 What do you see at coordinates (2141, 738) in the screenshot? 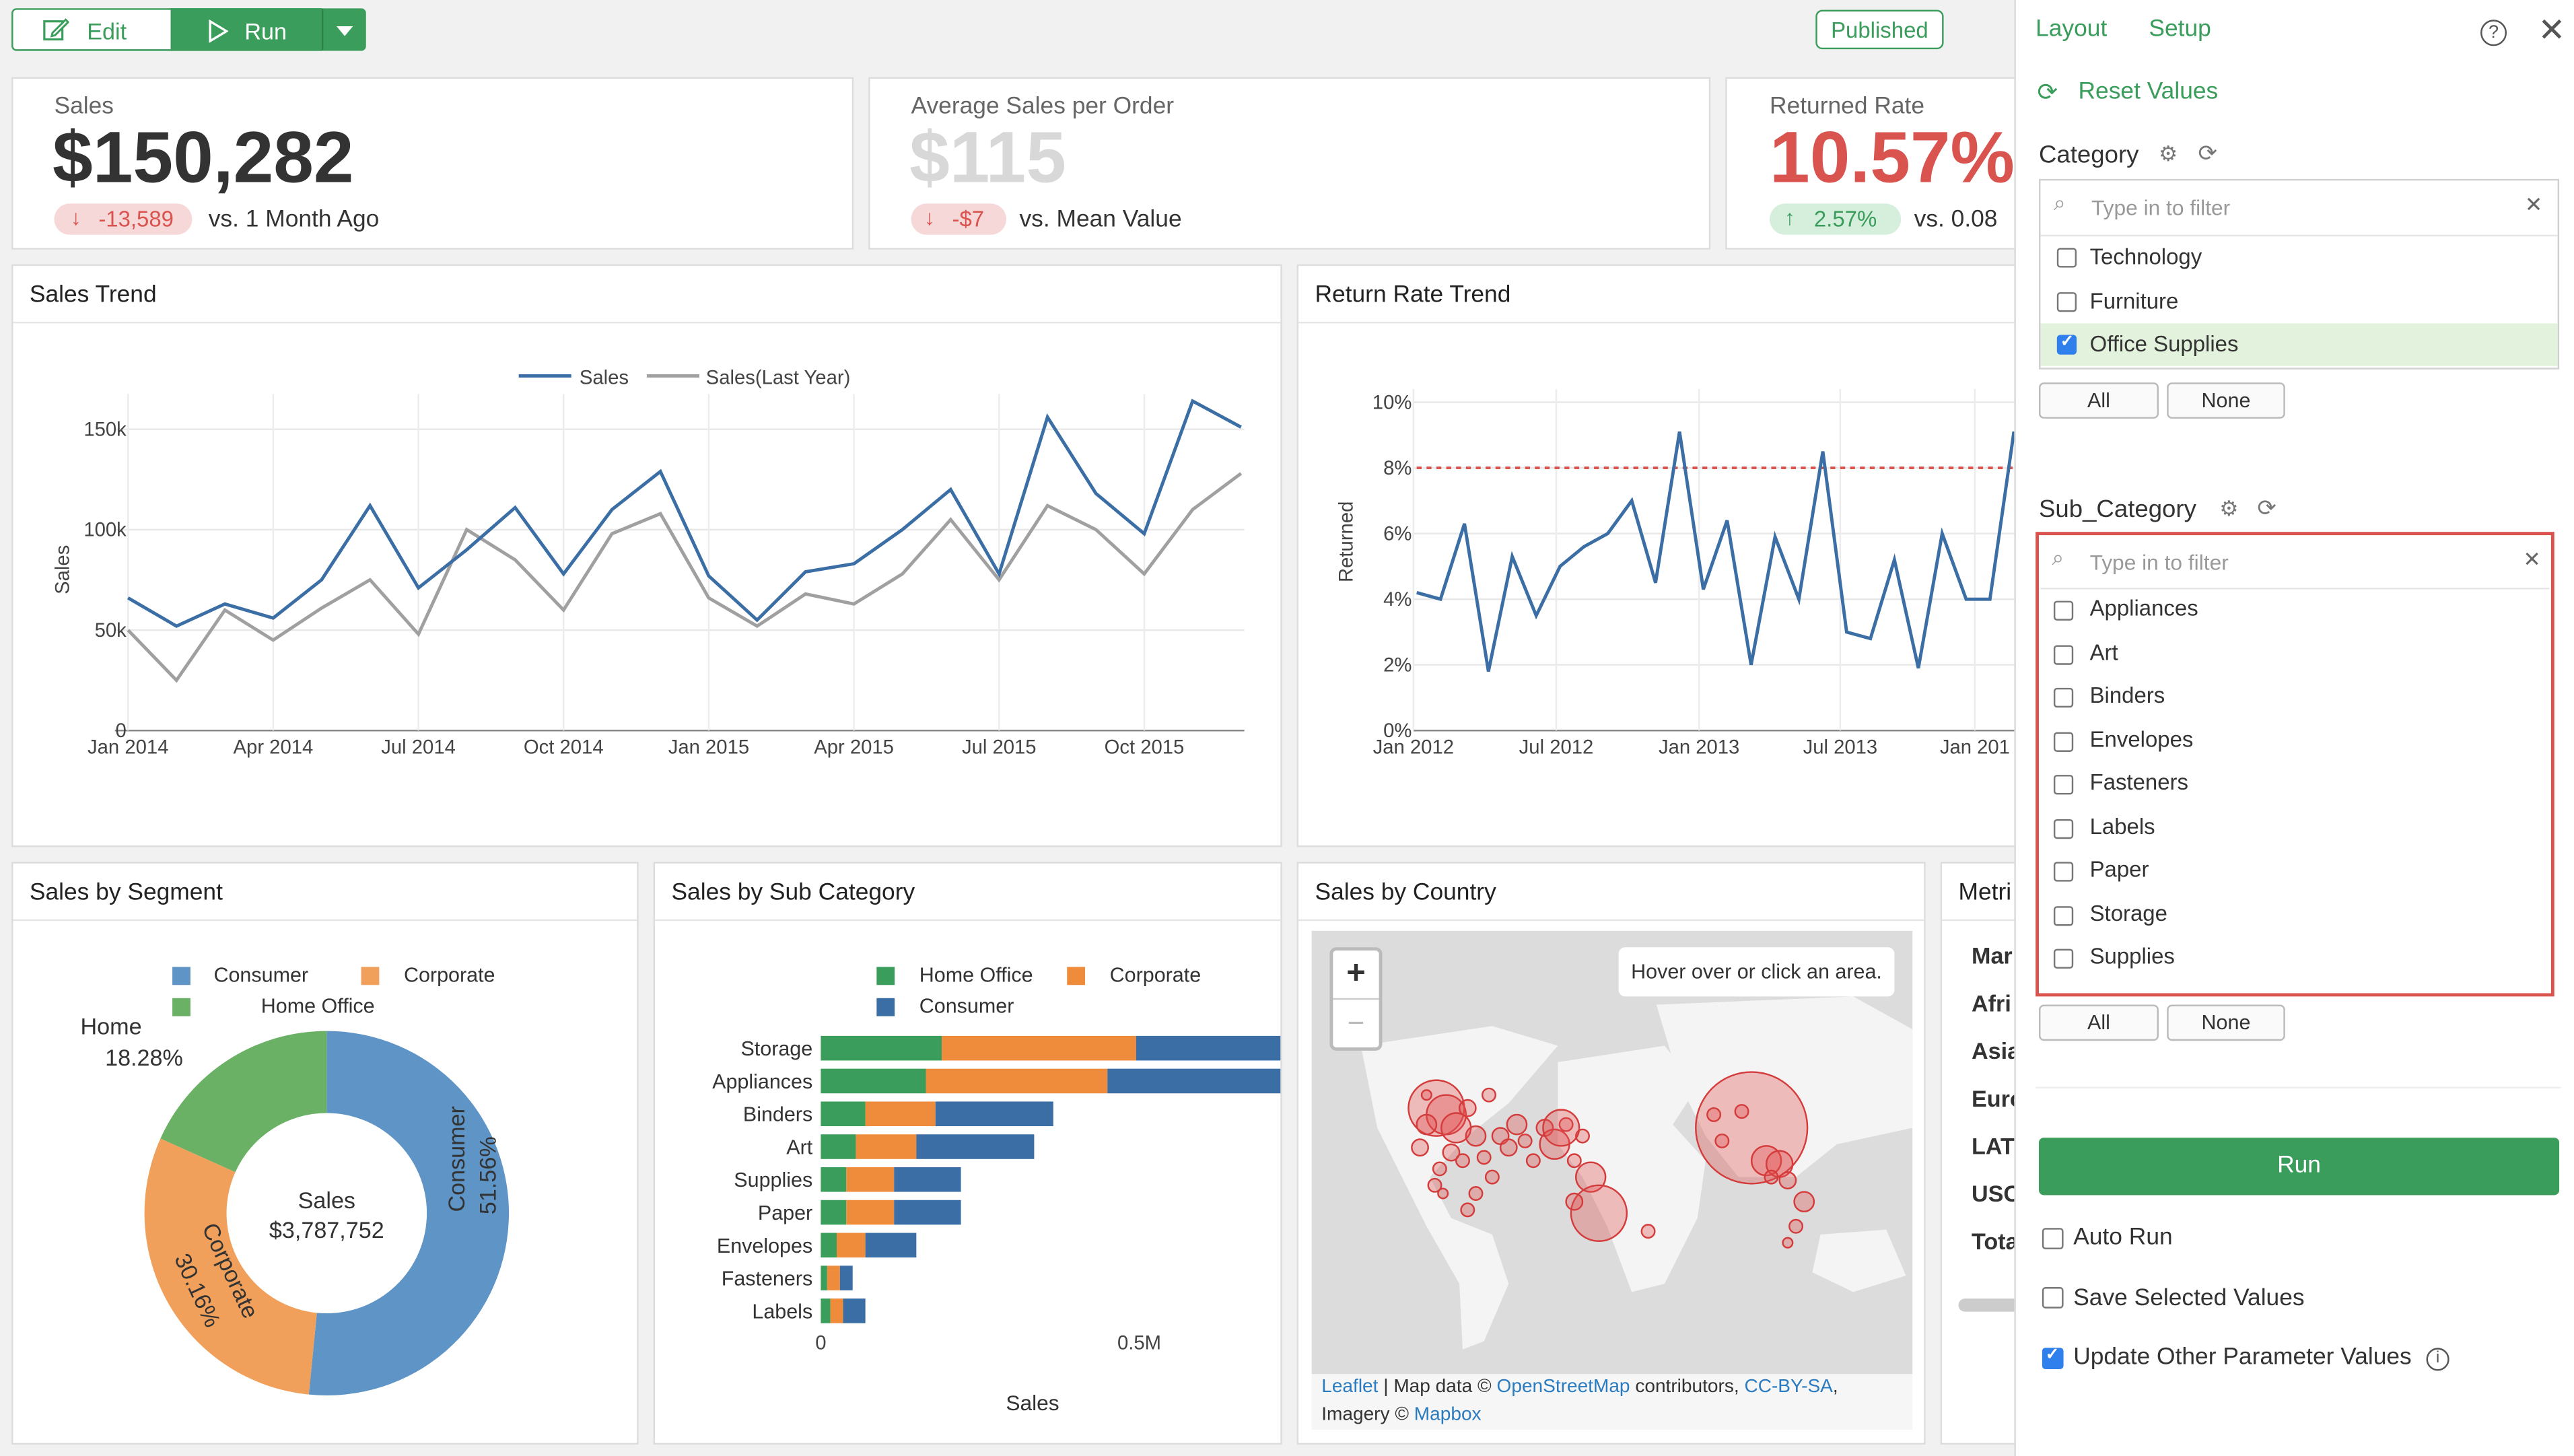
I see `subcategory-option-label: Envelopes` at bounding box center [2141, 738].